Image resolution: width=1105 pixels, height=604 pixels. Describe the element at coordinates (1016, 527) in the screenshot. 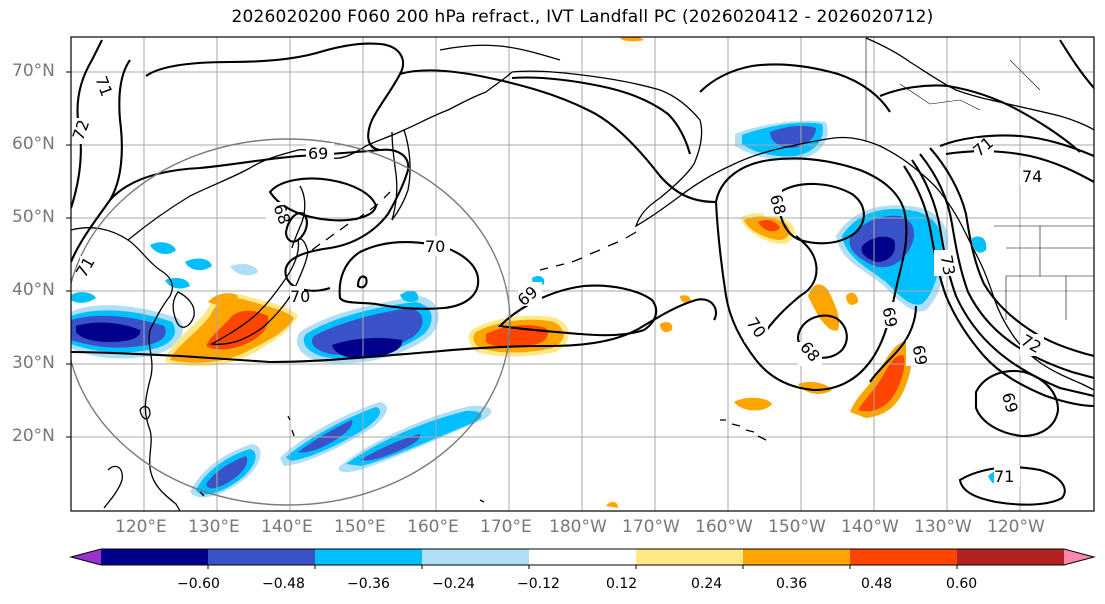

I see `lon-label: 120°W` at that location.